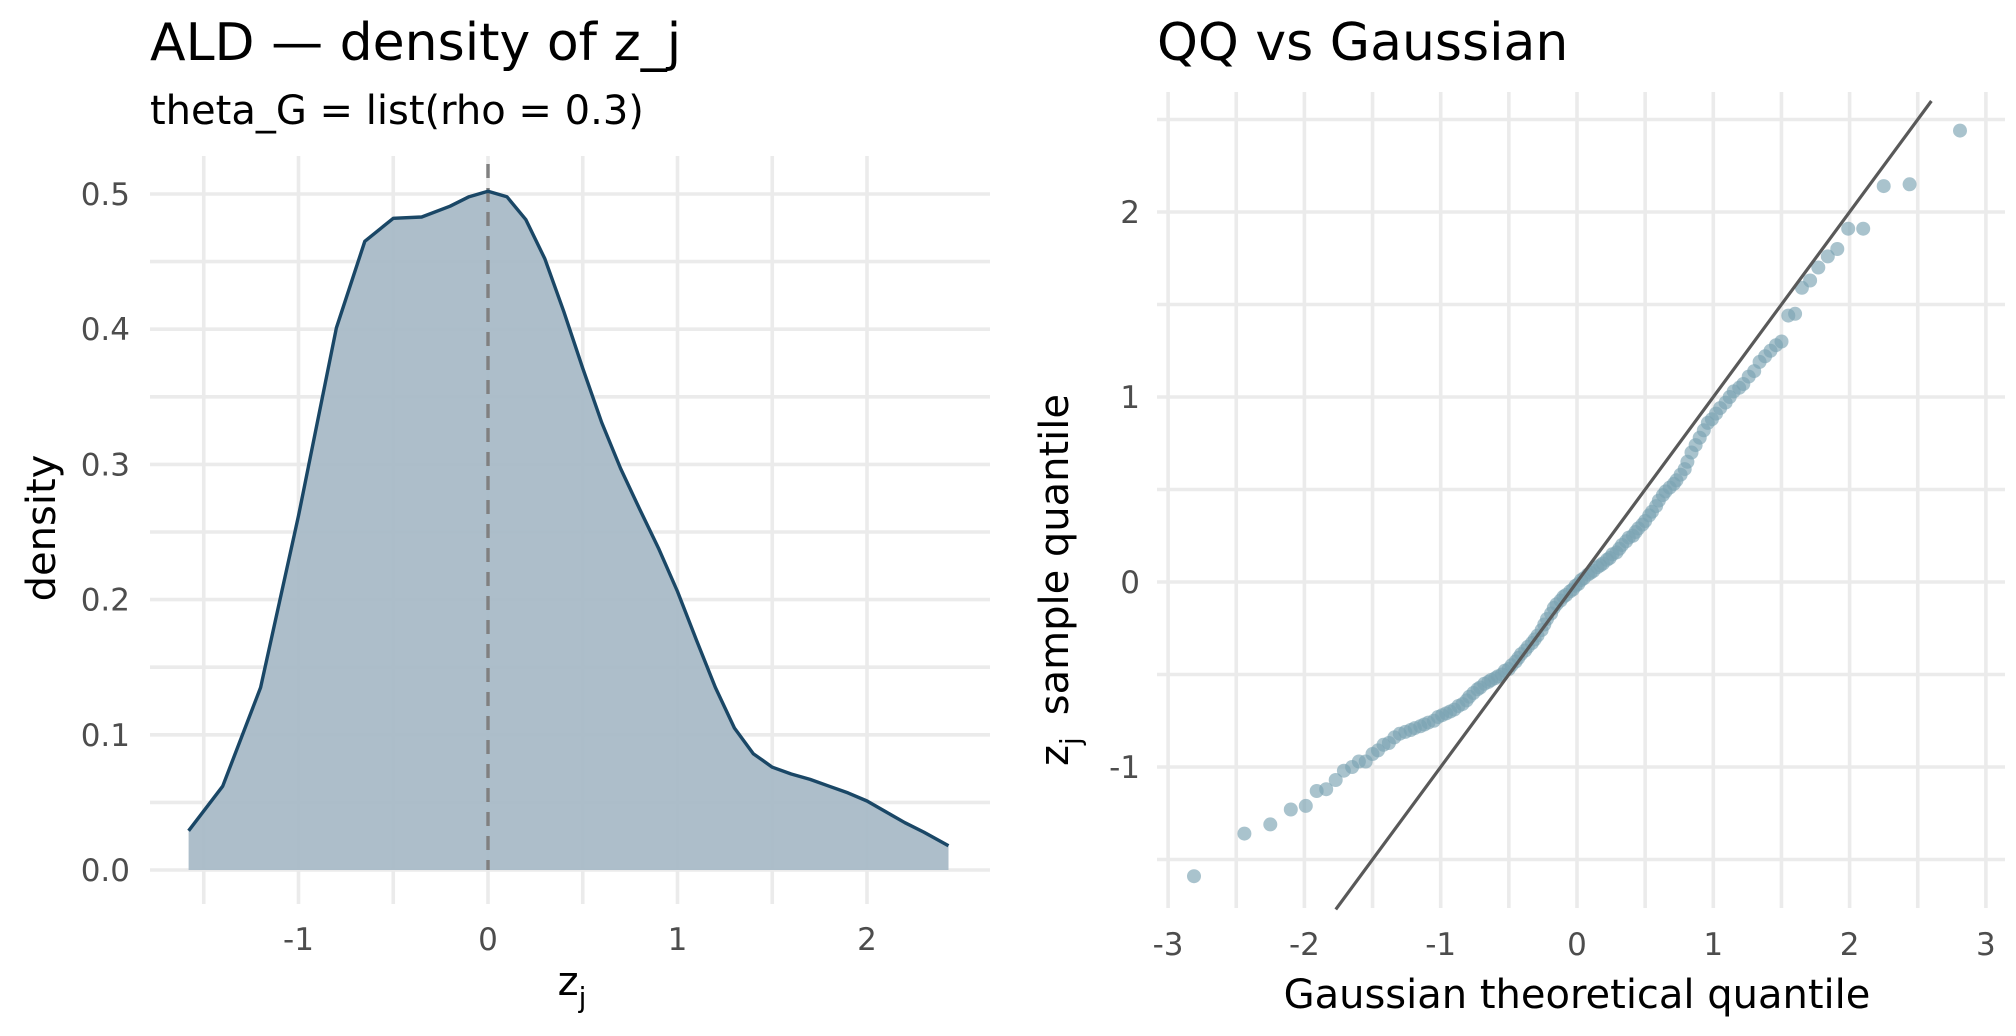  I want to click on qq-y-tick-label: -1, so click(1124, 768).